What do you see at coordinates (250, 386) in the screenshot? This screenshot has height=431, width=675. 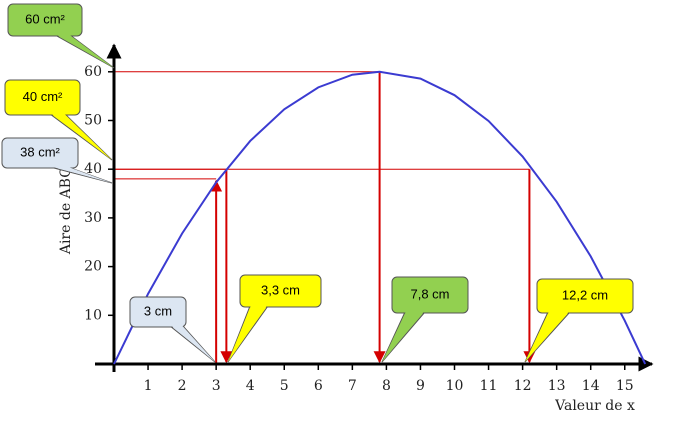 I see `x-tick-label: 4` at bounding box center [250, 386].